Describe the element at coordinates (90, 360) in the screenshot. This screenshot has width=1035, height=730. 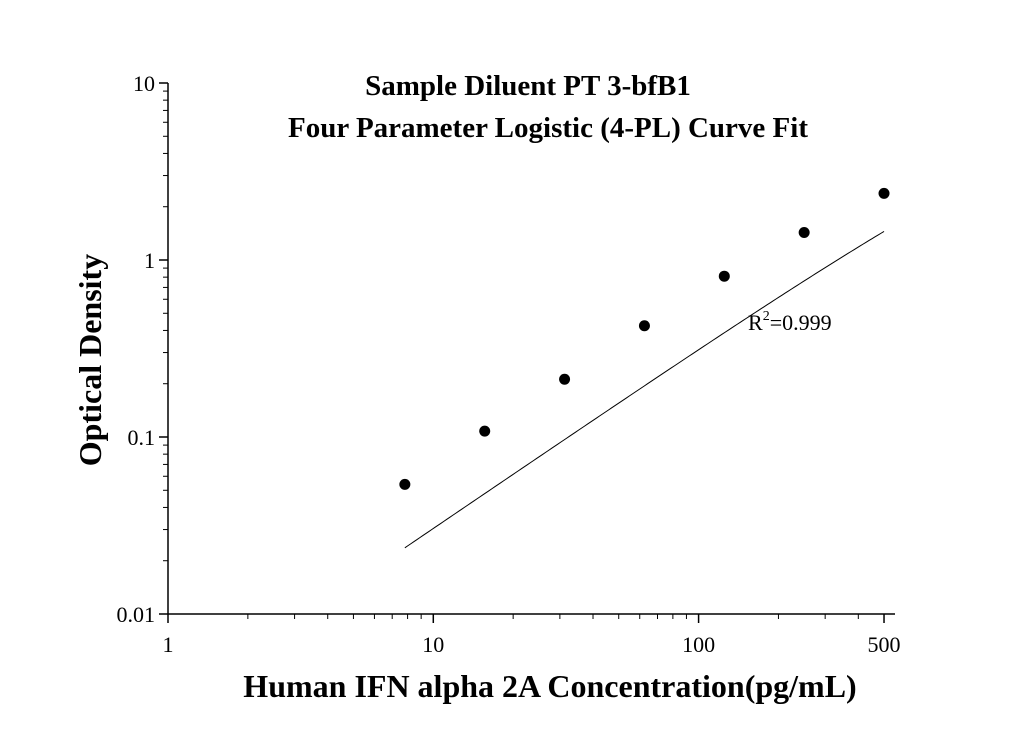
I see `y-axis-label: Optical Density` at that location.